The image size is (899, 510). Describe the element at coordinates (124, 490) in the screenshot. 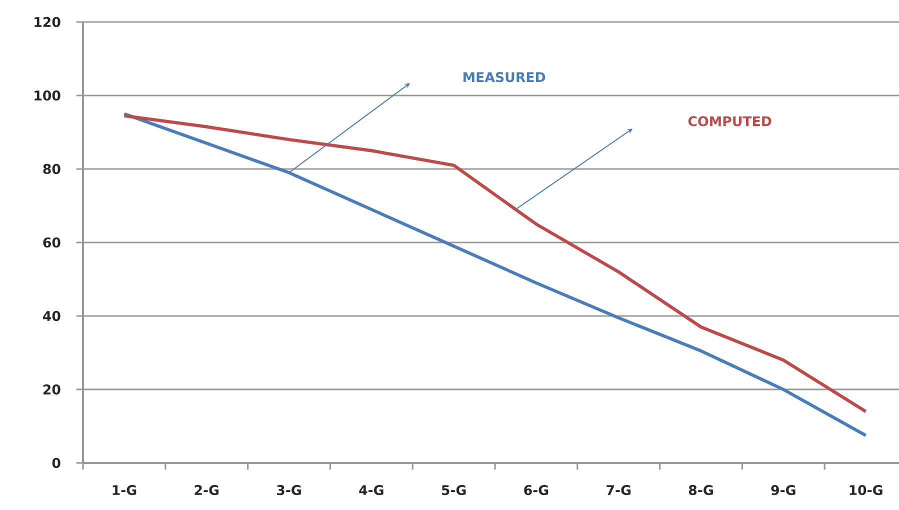

I see `x-tick-label: 1-G` at that location.